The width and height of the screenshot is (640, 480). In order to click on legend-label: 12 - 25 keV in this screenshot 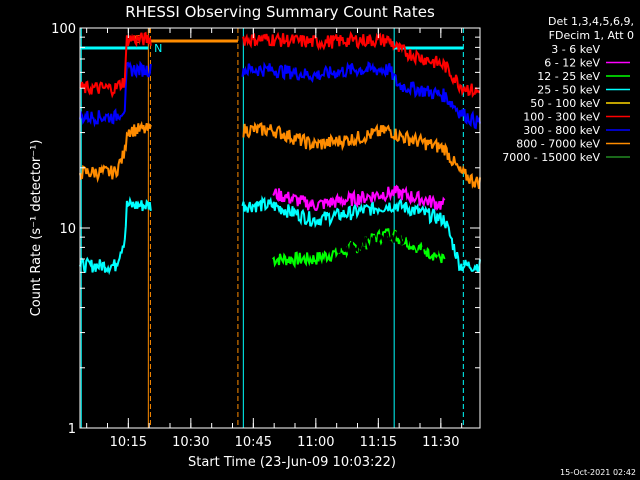, I will do `click(568, 76)`.